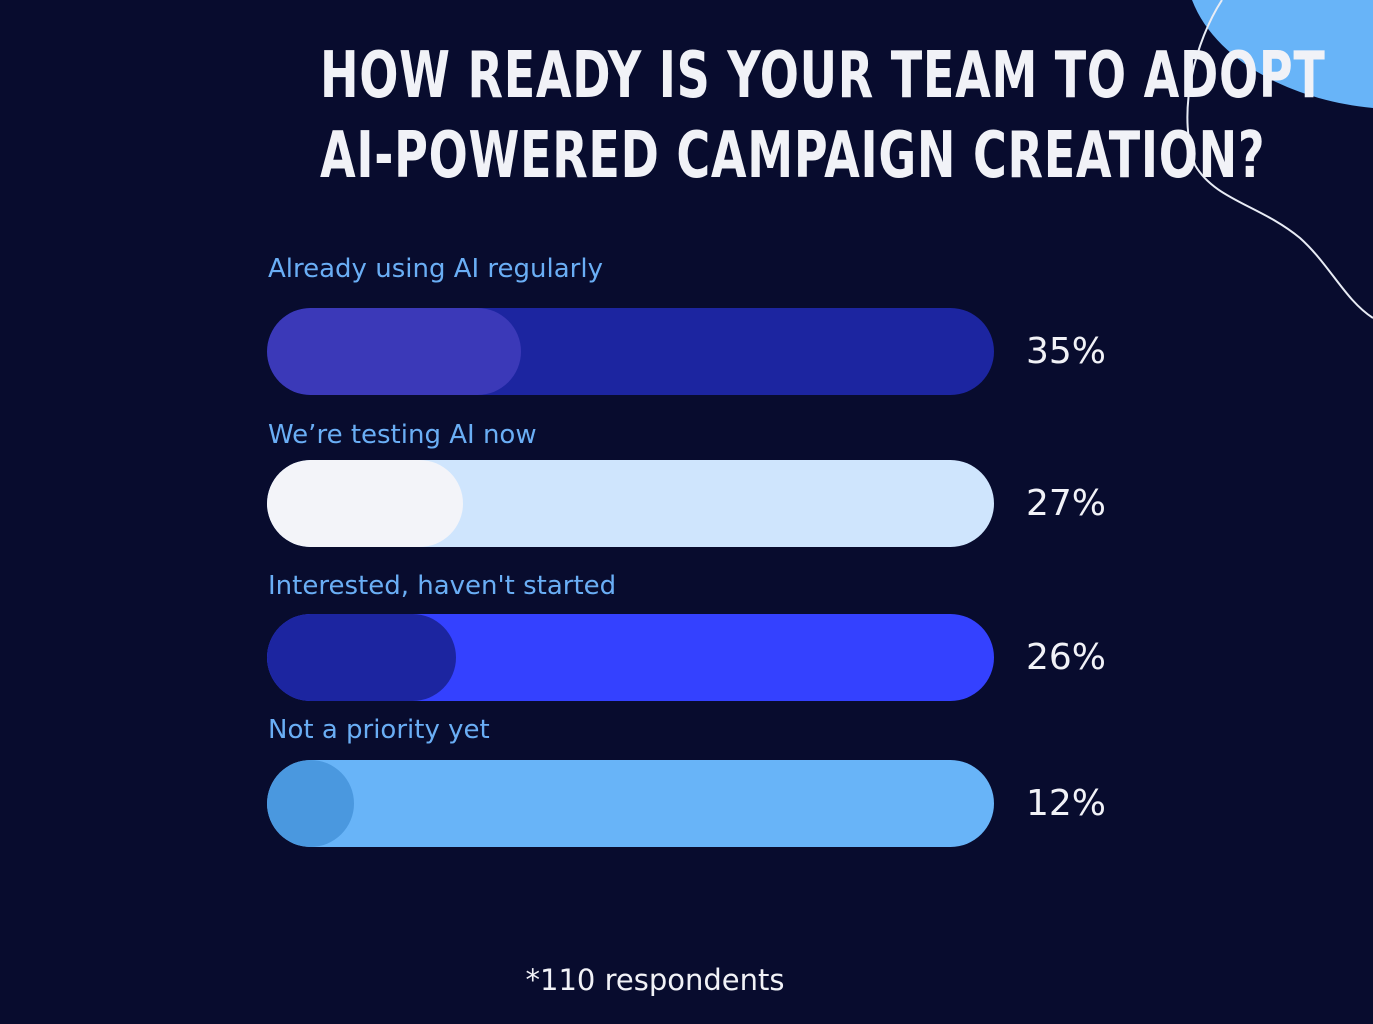 The width and height of the screenshot is (1373, 1024). What do you see at coordinates (655, 980) in the screenshot?
I see `respondents-footnote: *110 respondents` at bounding box center [655, 980].